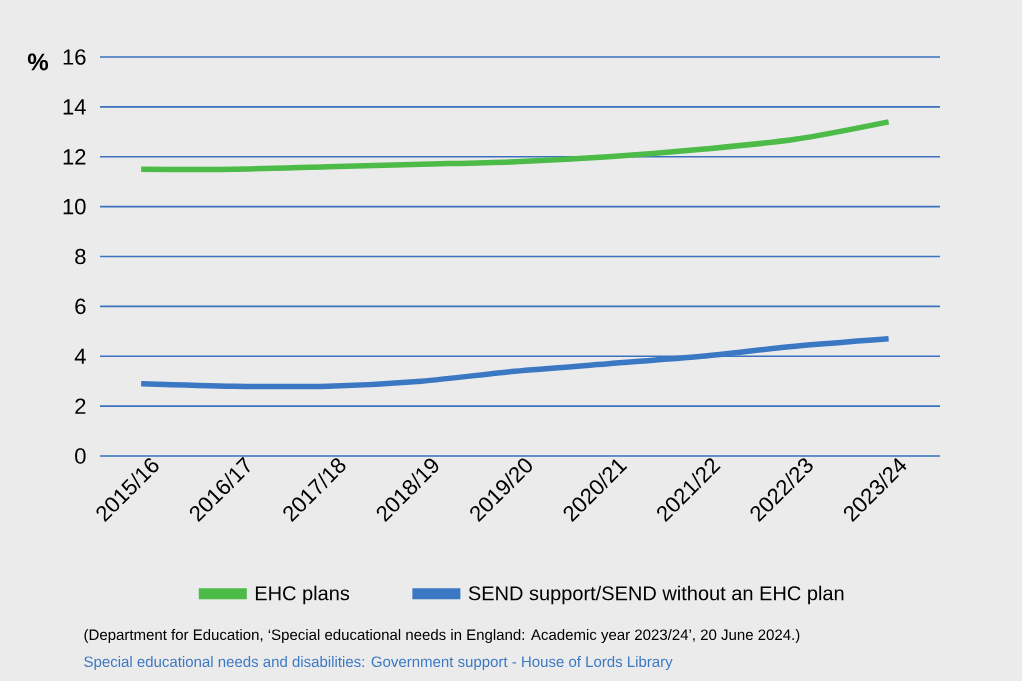 The image size is (1022, 681). Describe the element at coordinates (302, 595) in the screenshot. I see `legend-label: EHC plans` at that location.